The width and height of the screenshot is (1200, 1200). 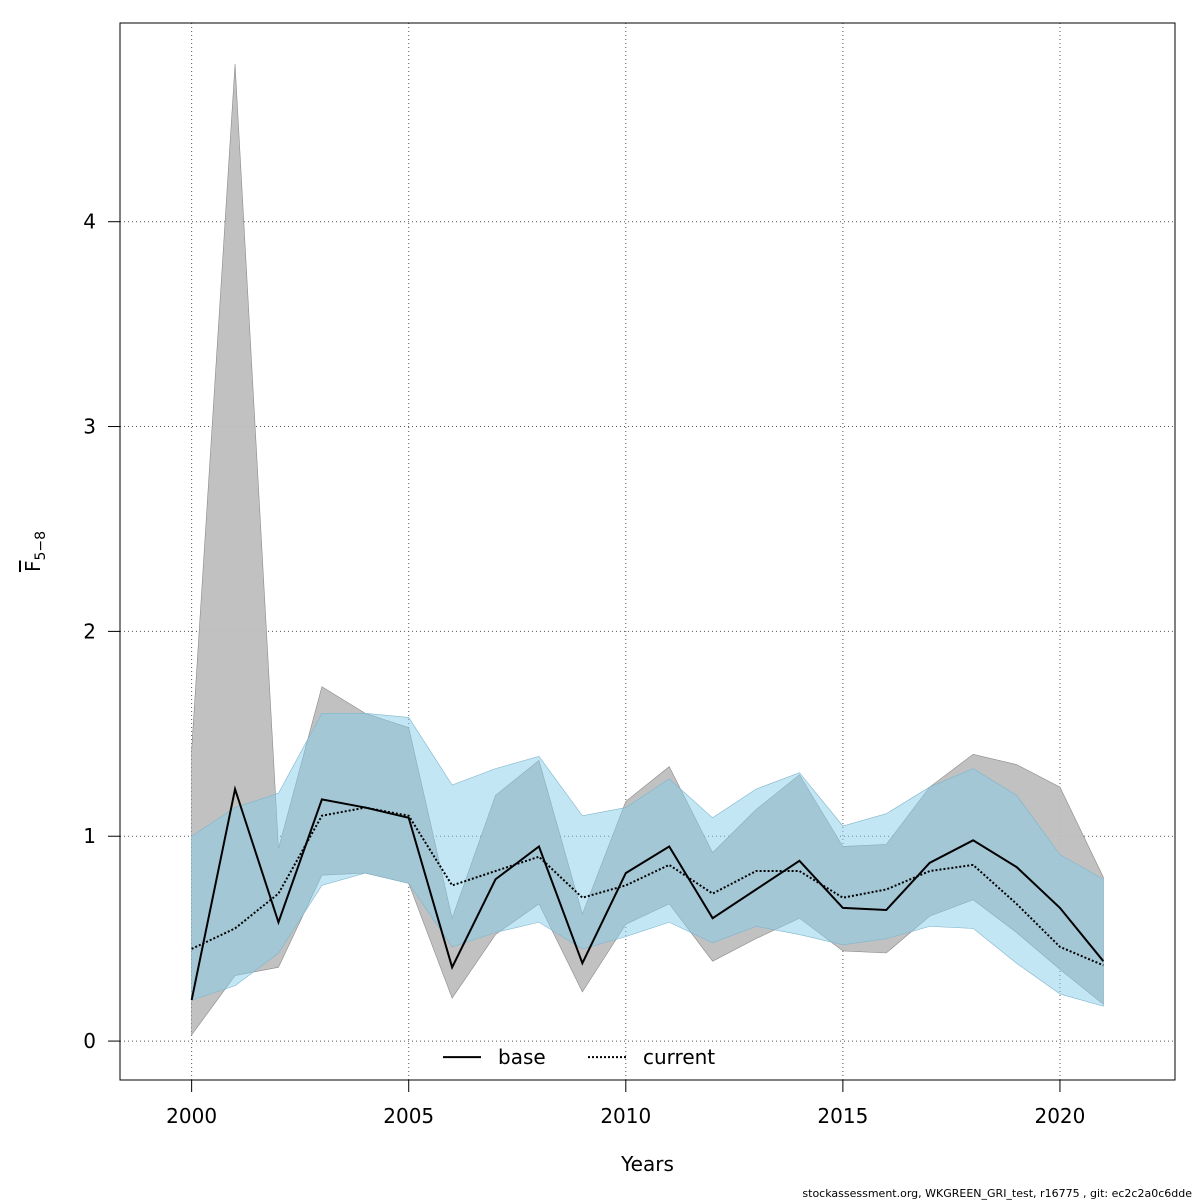 What do you see at coordinates (89, 427) in the screenshot?
I see `y-tick-label-3: 3` at bounding box center [89, 427].